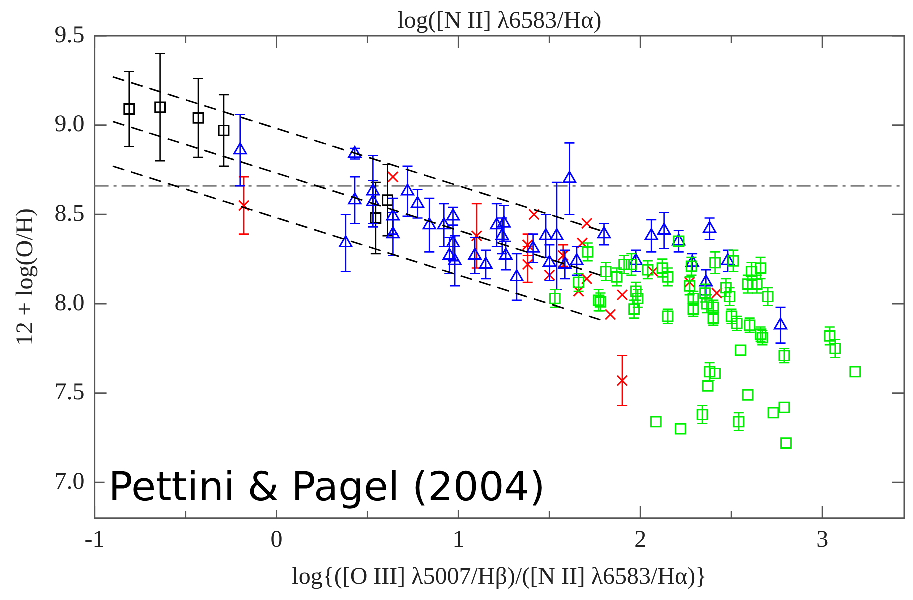 This screenshot has height=600, width=913. What do you see at coordinates (25, 277) in the screenshot?
I see `y-axis-title: 12 + log(O/H)` at bounding box center [25, 277].